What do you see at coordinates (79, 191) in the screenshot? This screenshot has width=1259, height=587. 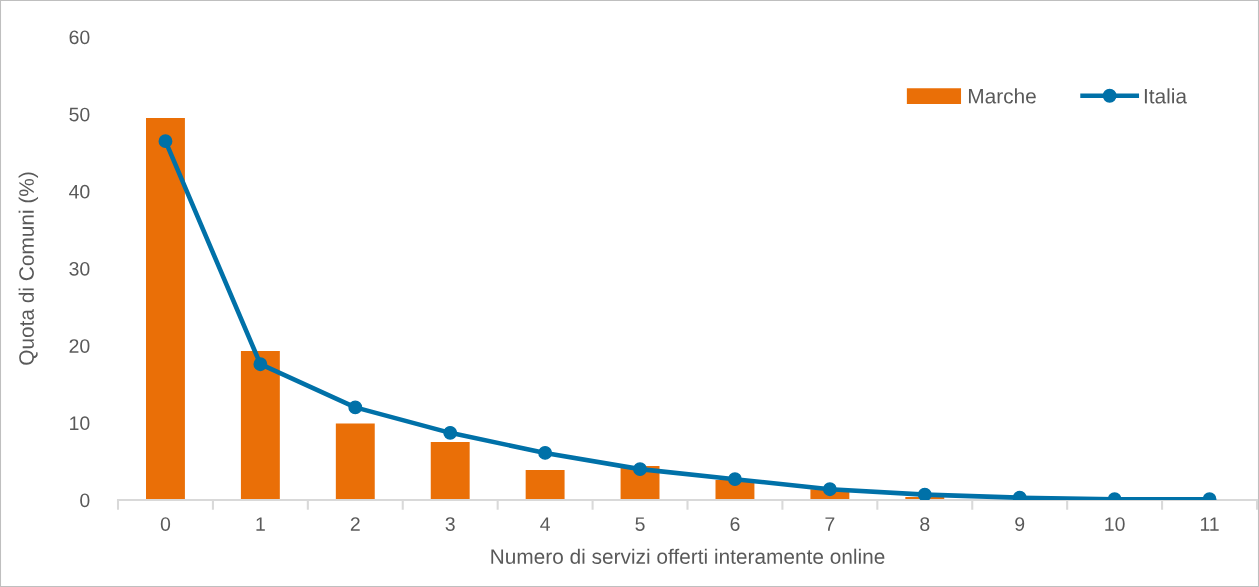 I see `y-tick-label: 40` at bounding box center [79, 191].